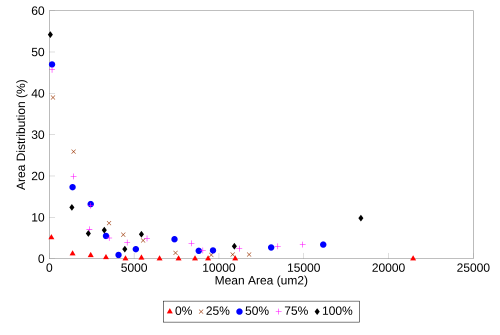 Image resolution: width=500 pixels, height=335 pixels. Describe the element at coordinates (296, 311) in the screenshot. I see `legend-label: 75%` at that location.